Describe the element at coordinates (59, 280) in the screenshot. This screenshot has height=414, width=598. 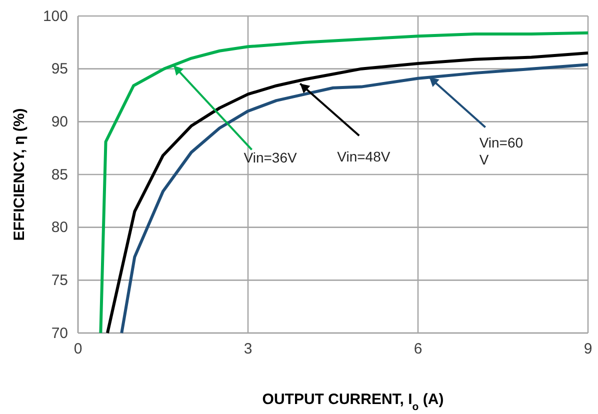
I see `y-tick-label: 75` at that location.